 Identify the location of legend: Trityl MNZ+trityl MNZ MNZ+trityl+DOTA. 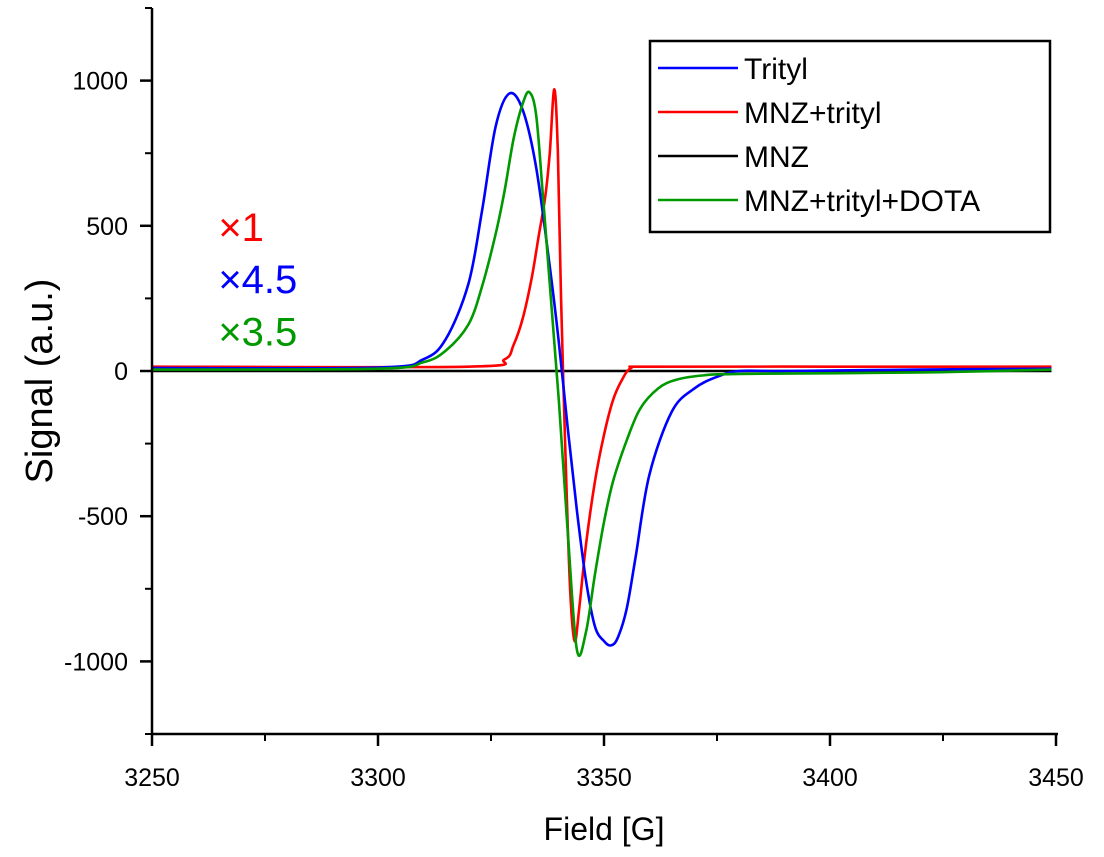
(850, 136).